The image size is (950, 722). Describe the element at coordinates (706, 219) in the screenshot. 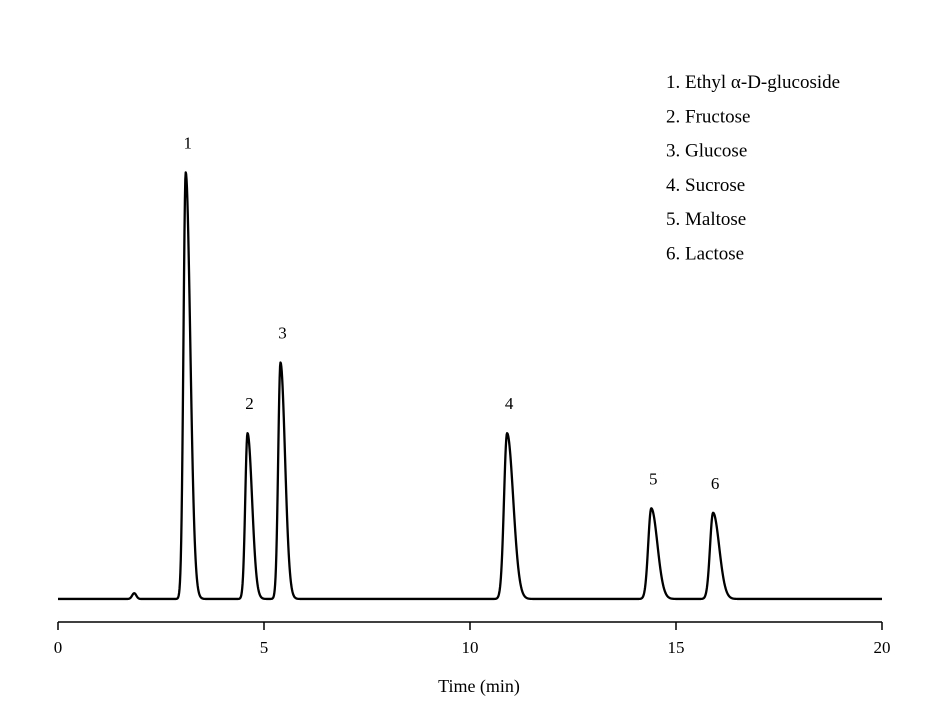

I see `legend-item: 5. Maltose` at that location.